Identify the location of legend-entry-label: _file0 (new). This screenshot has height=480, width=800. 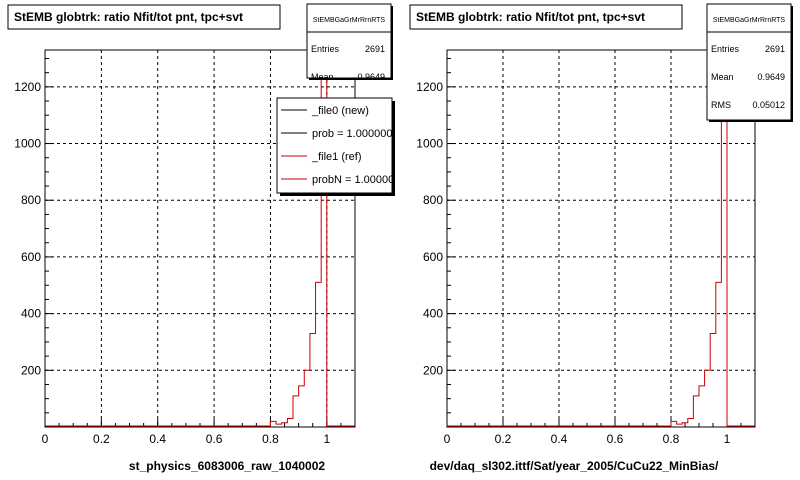
(340, 111).